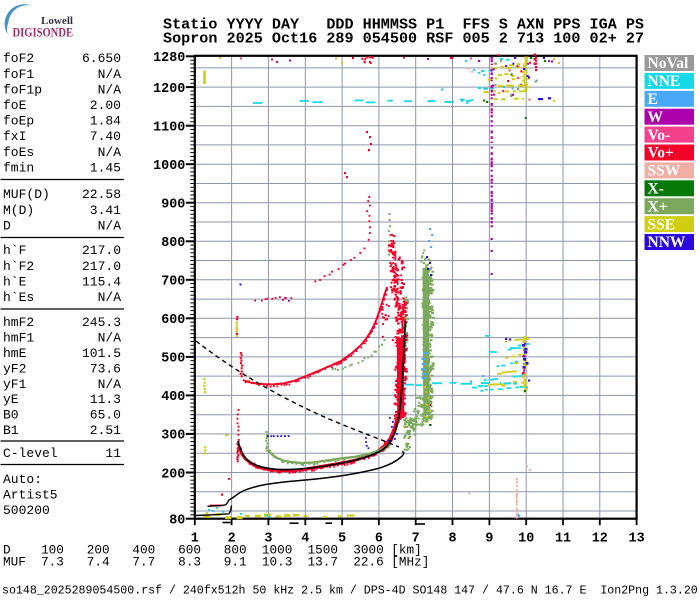  What do you see at coordinates (668, 63) in the screenshot?
I see `svg-text: NoVal` at bounding box center [668, 63].